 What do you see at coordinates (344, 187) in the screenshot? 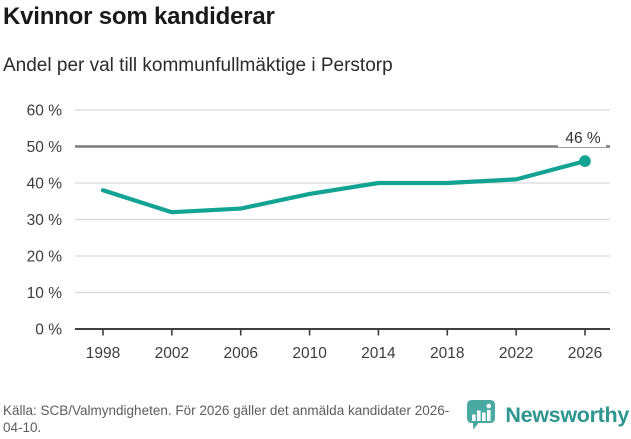
I see `data-line` at bounding box center [344, 187].